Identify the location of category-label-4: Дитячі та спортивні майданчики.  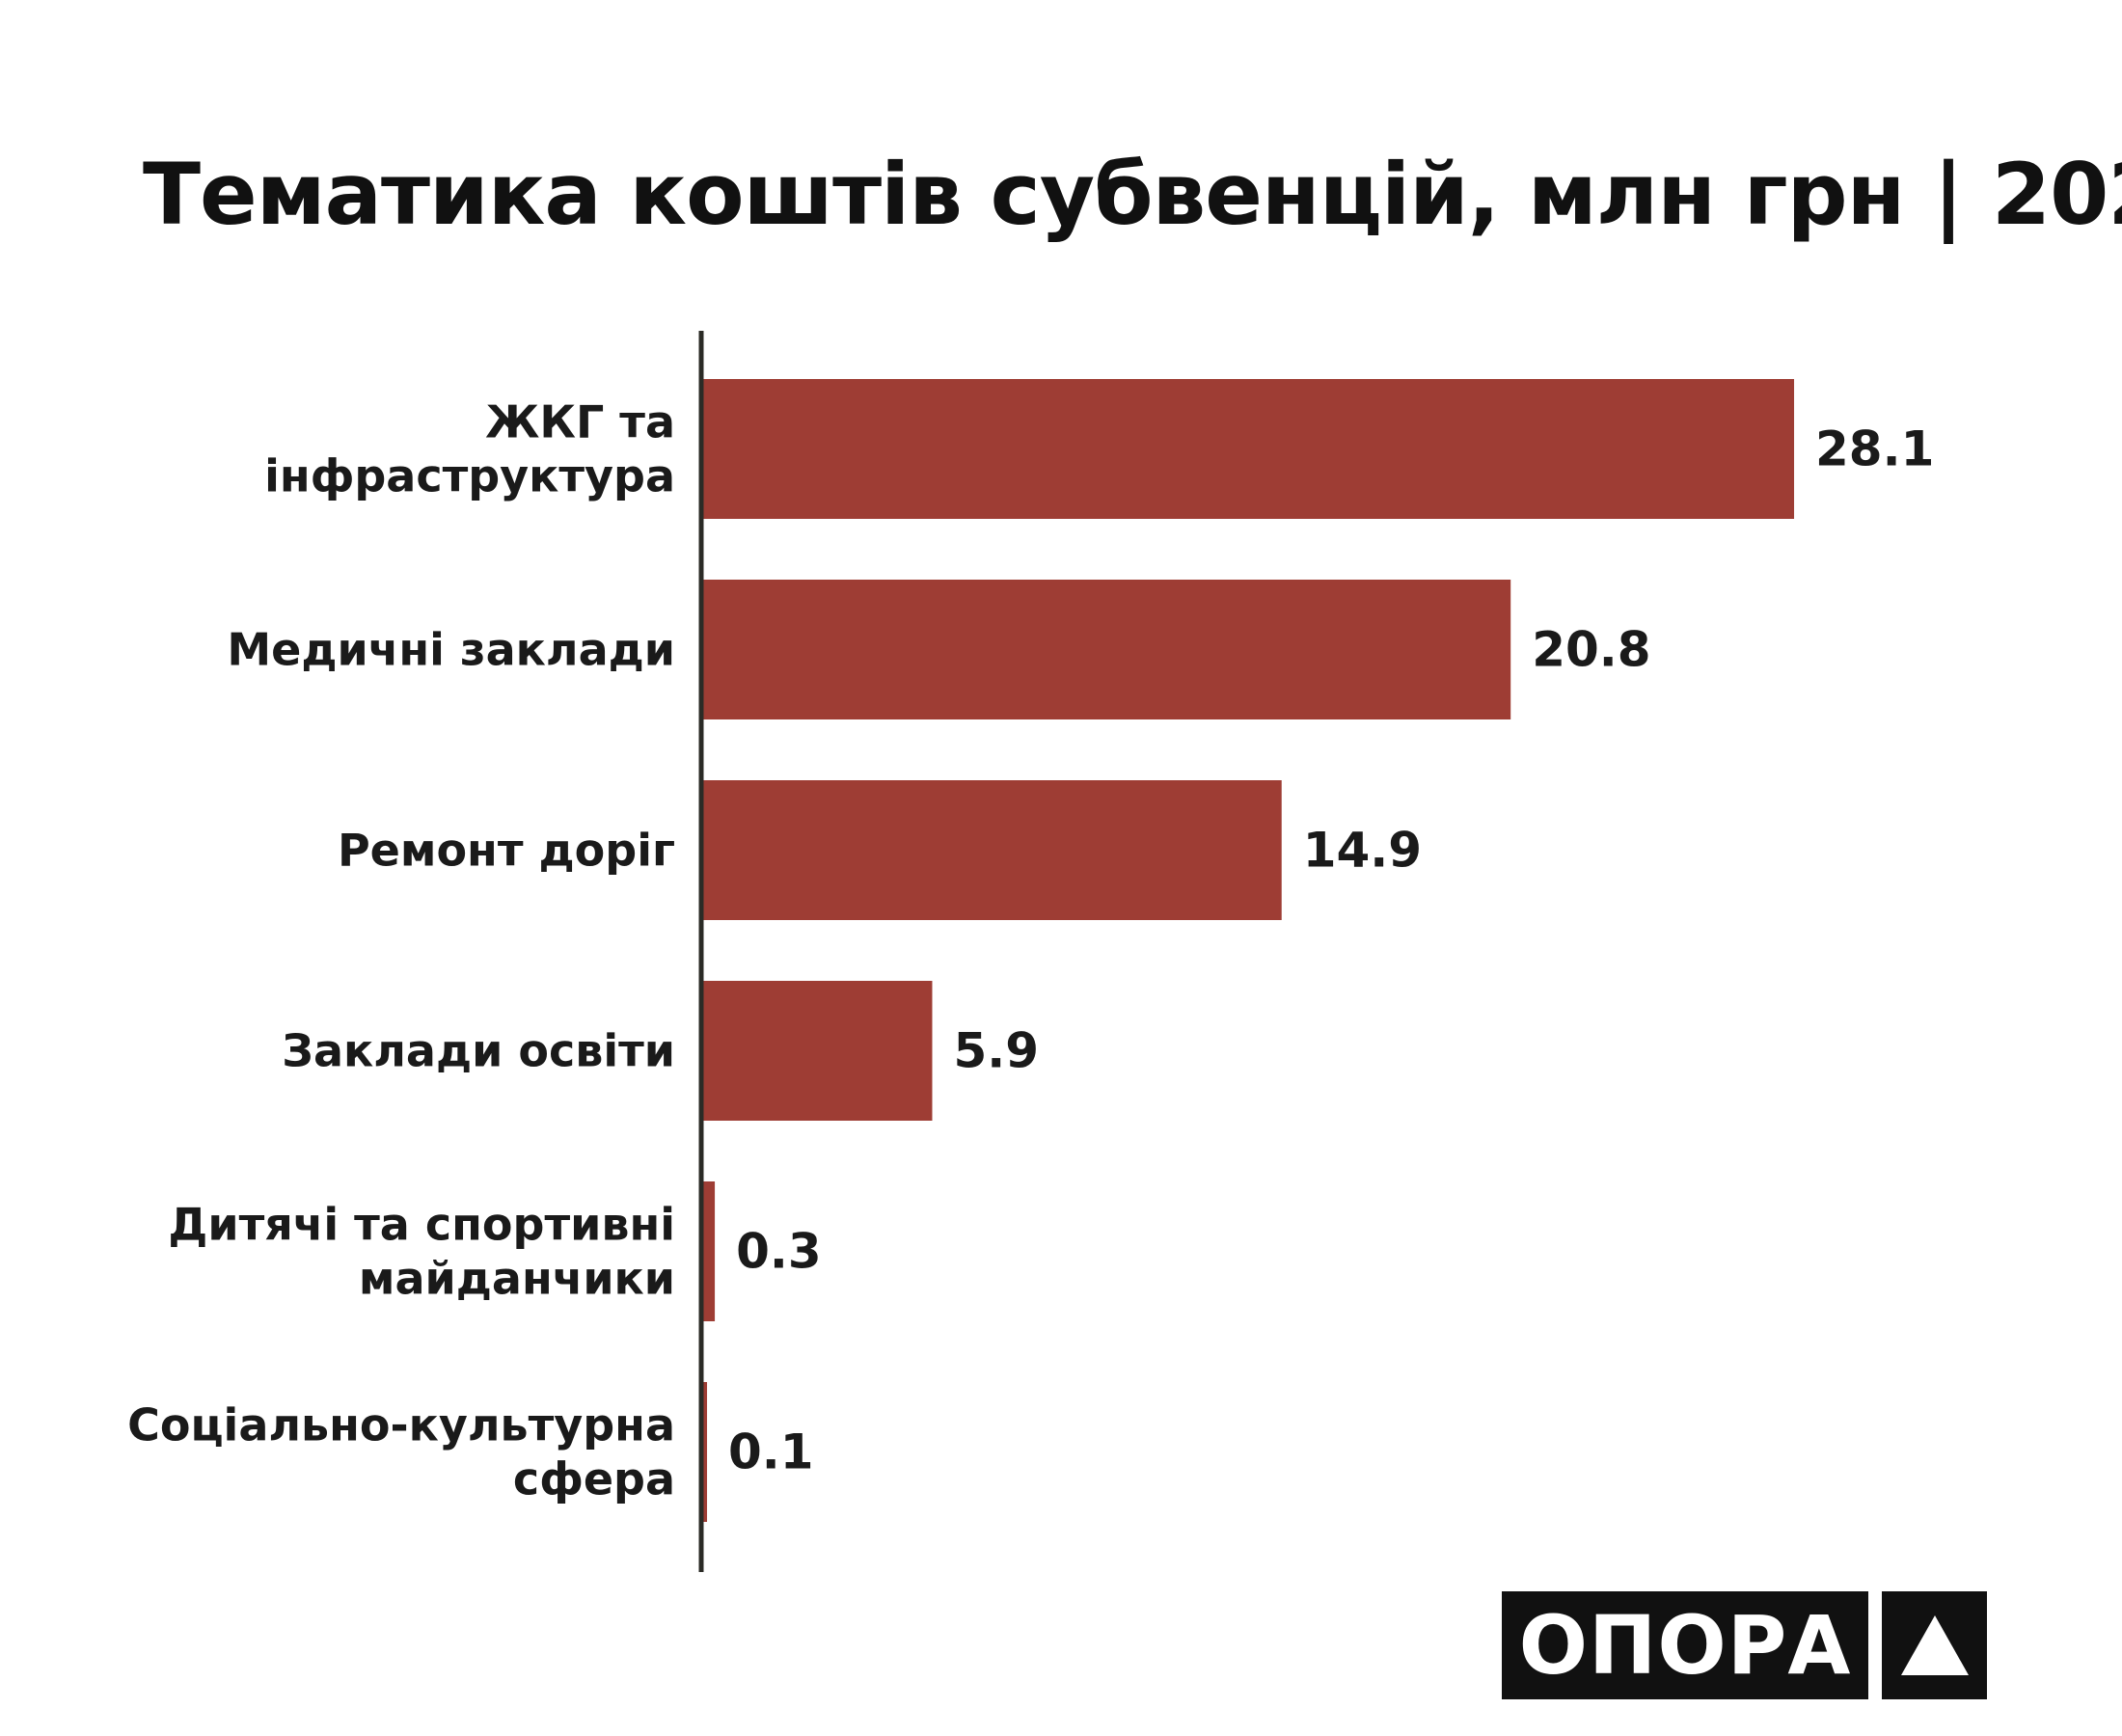
(422, 1252).